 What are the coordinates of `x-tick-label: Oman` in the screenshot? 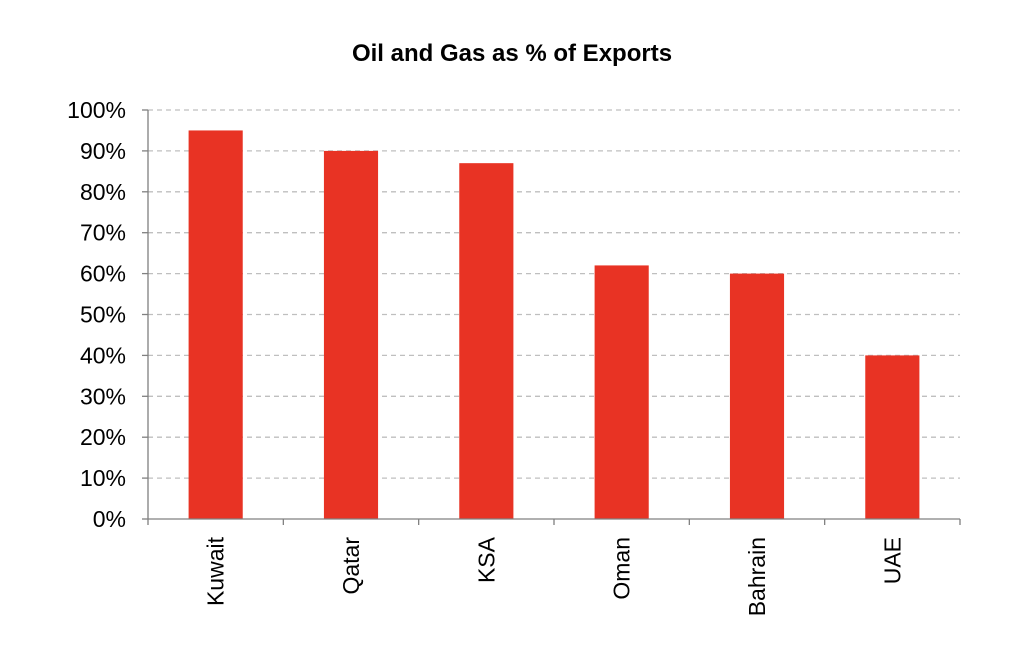 It's located at (622, 568).